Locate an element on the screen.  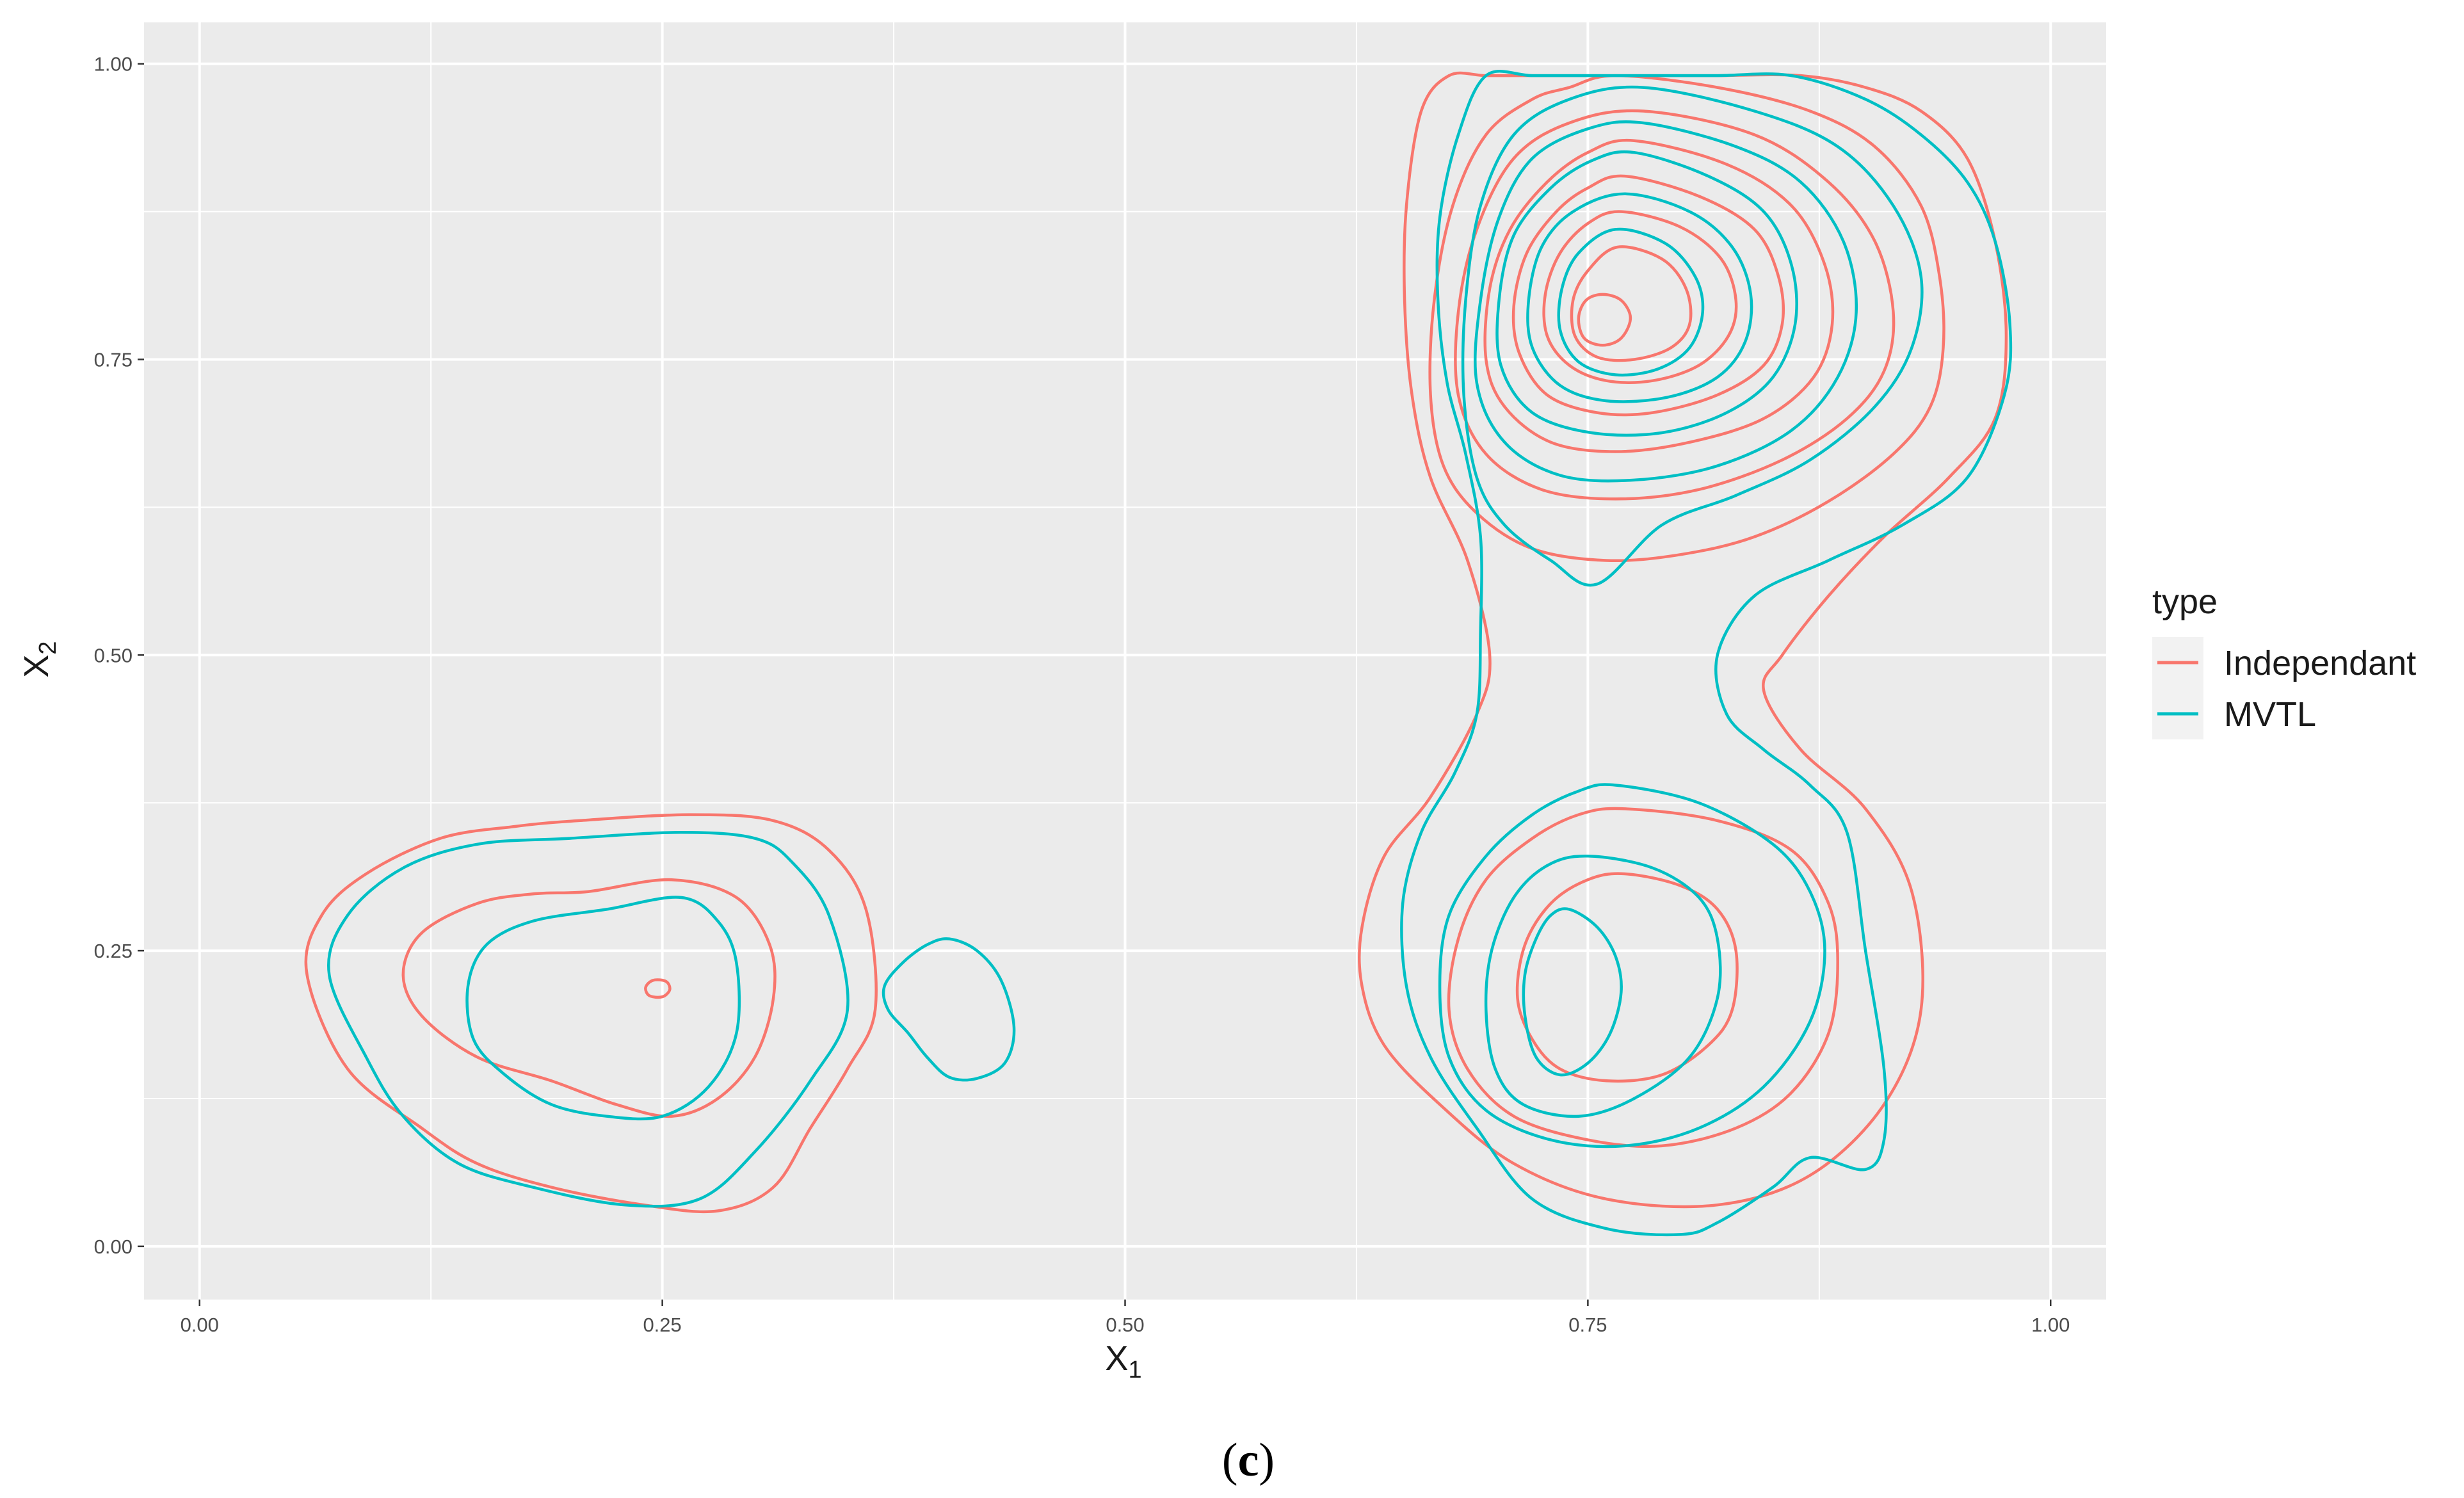
legend-title: type is located at coordinates (2185, 602).